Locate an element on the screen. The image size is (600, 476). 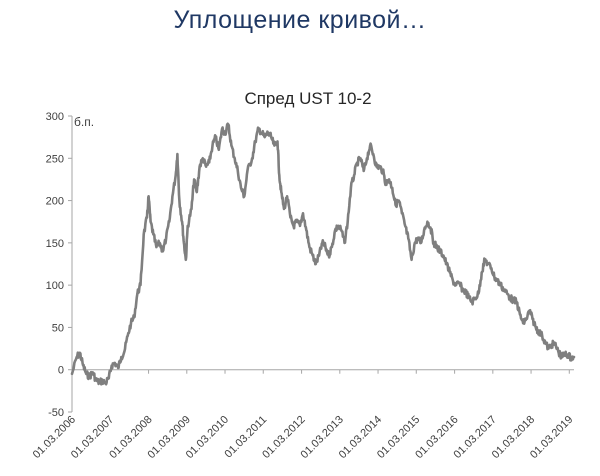
y-tick-label: 150 is located at coordinates (55, 244).